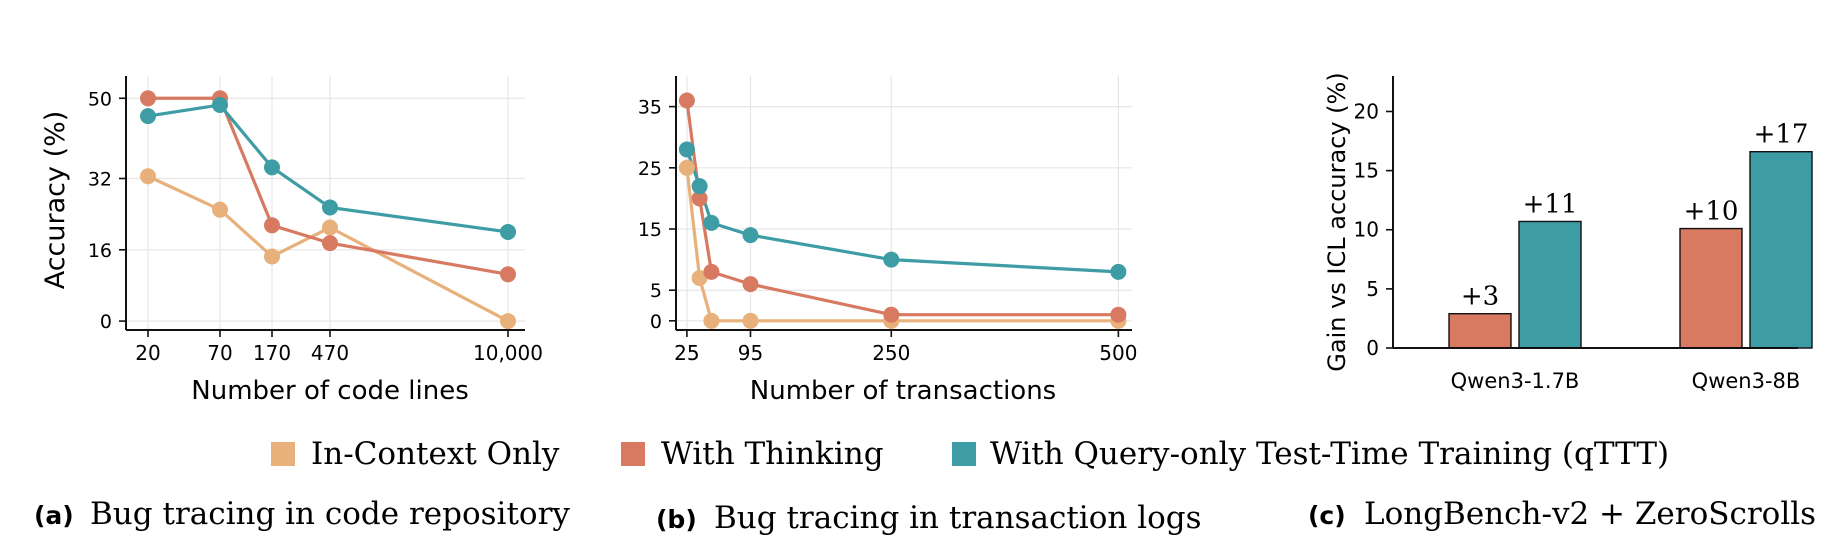 Image resolution: width=1848 pixels, height=558 pixels. I want to click on panel-a-xtick-label-0: 20, so click(147, 353).